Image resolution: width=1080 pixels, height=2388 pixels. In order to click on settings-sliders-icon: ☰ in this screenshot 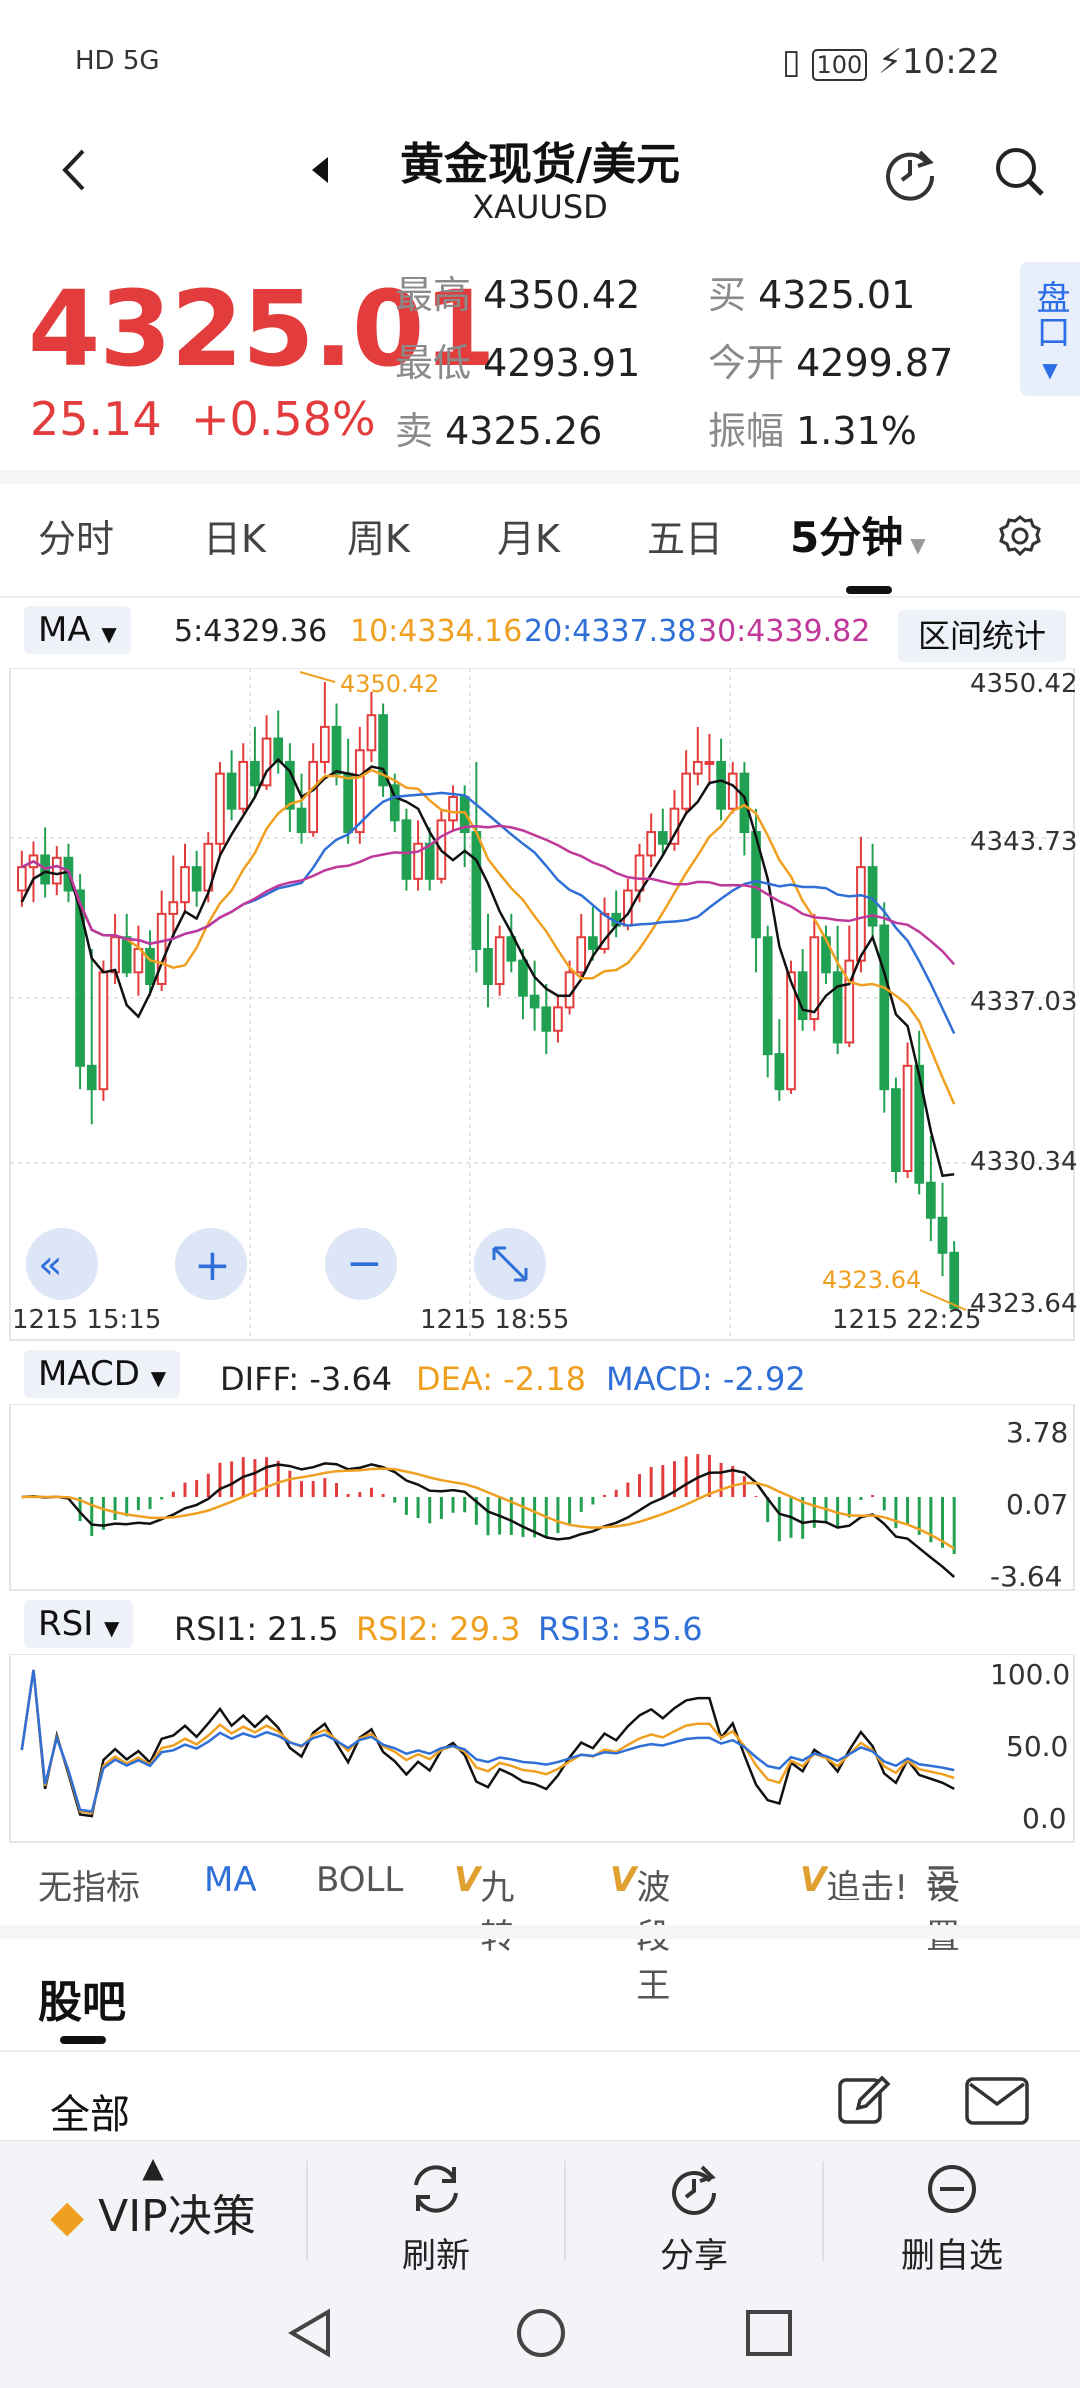, I will do `click(941, 1880)`.